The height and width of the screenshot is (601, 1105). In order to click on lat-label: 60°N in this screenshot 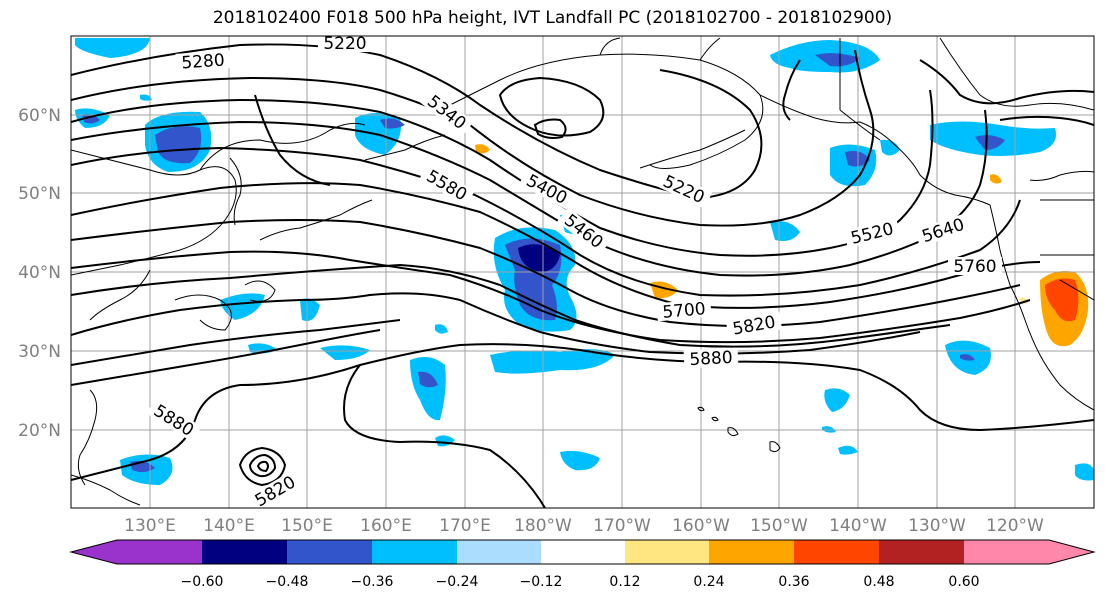, I will do `click(39, 116)`.